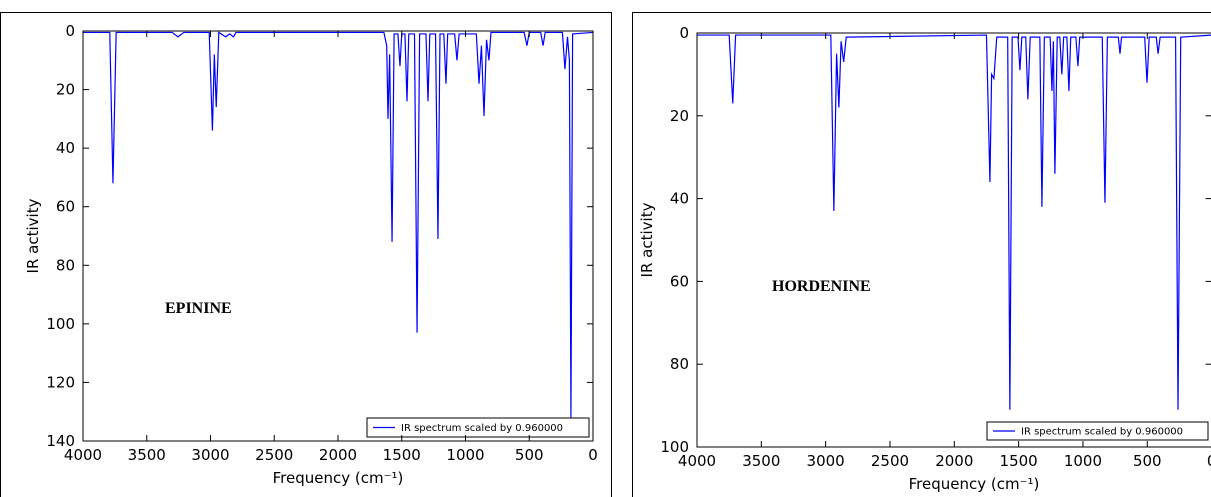 The height and width of the screenshot is (497, 1211). Describe the element at coordinates (821, 286) in the screenshot. I see `annotation: HORDENINE` at that location.